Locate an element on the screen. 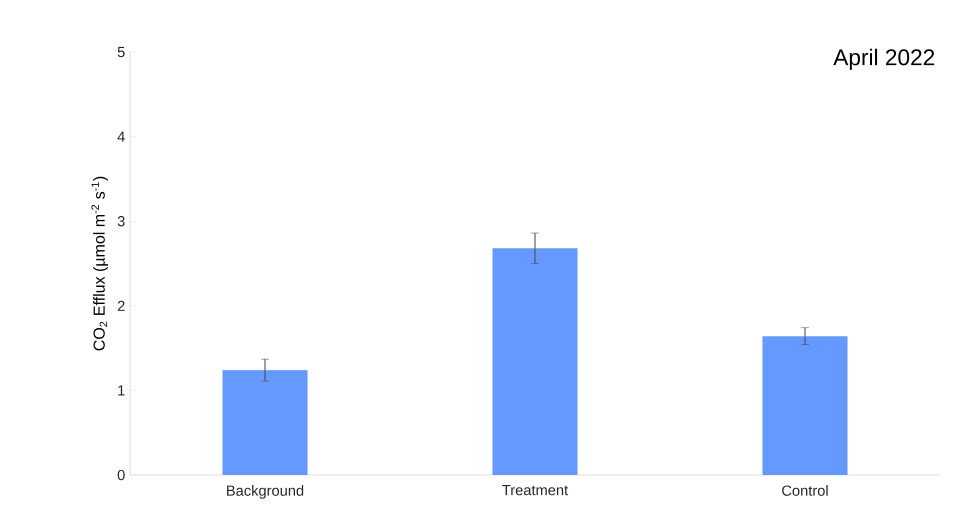  y-tick-label: 5 is located at coordinates (121, 52).